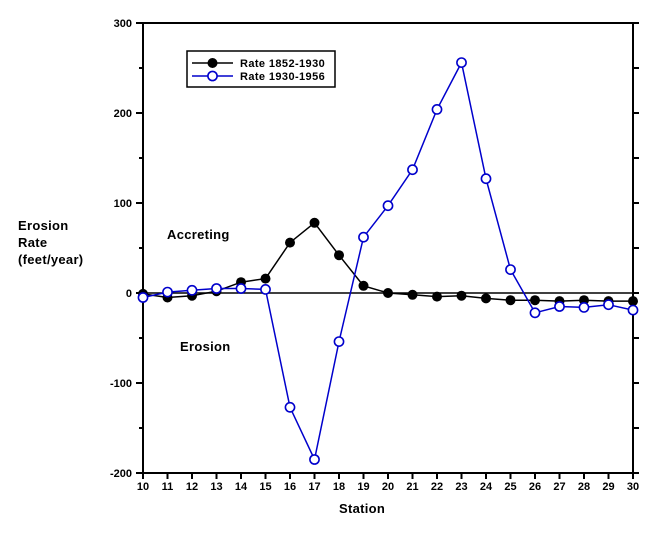 The image size is (656, 534). I want to click on x-tick-label: 22, so click(437, 487).